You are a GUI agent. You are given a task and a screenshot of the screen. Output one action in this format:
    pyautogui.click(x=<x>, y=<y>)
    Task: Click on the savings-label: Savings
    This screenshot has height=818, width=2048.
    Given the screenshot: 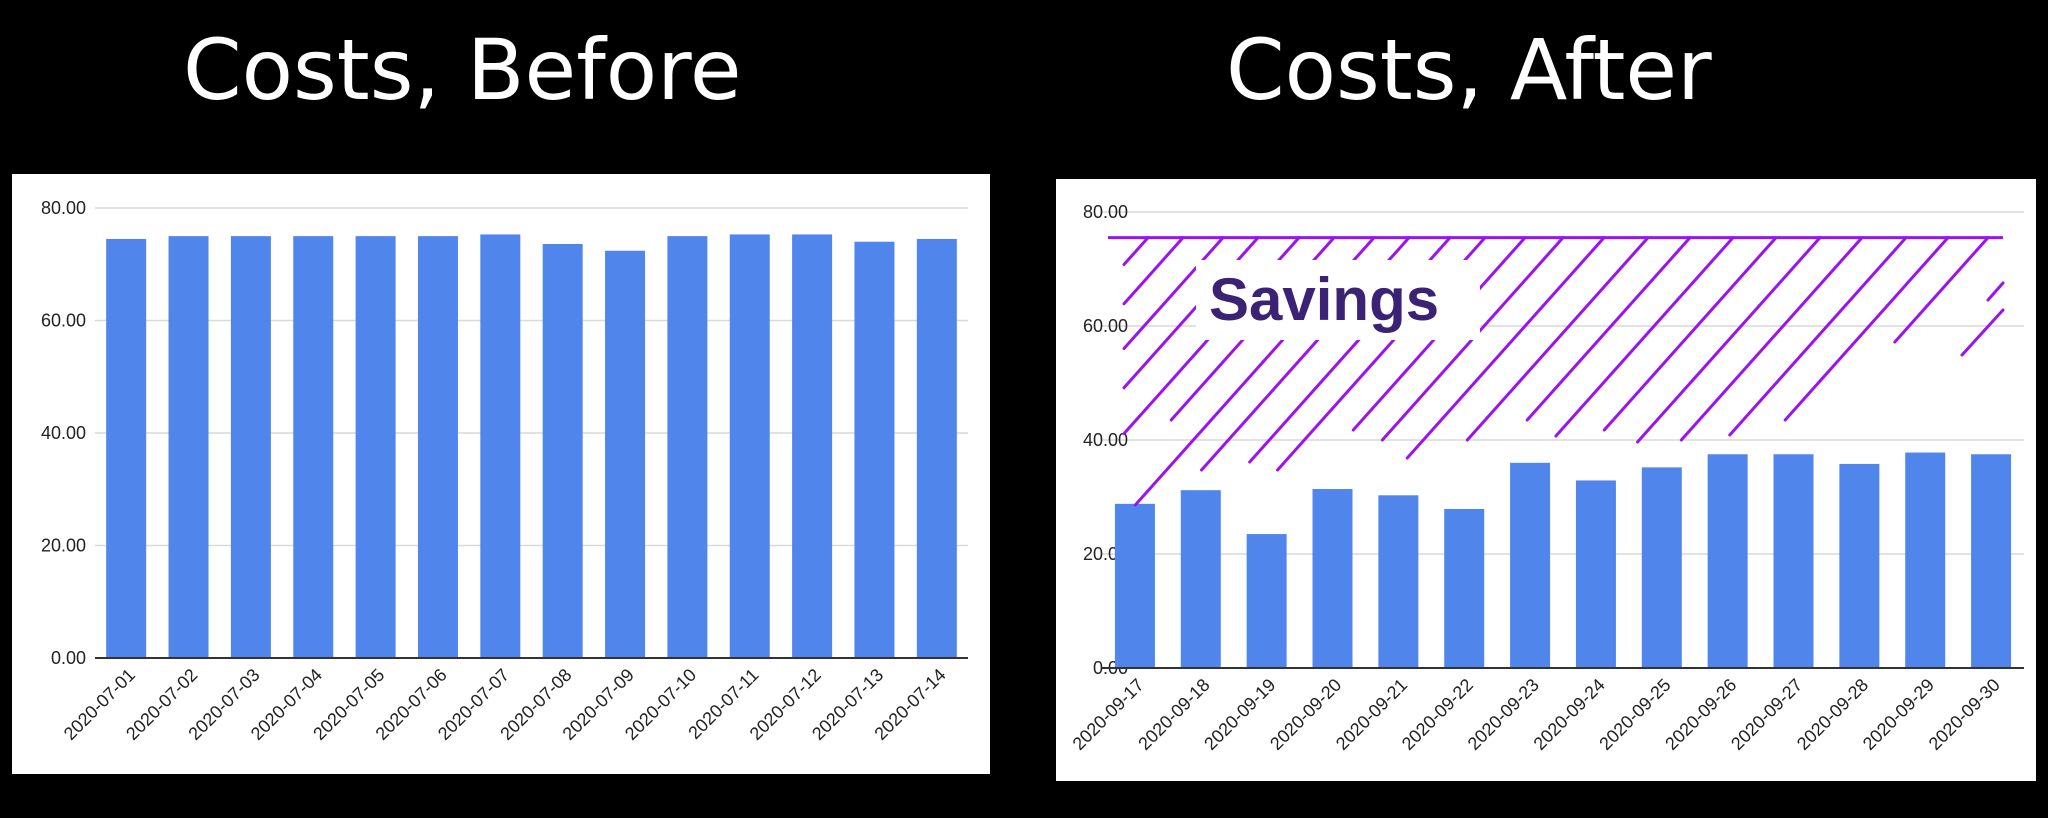 What is the action you would take?
    pyautogui.click(x=1324, y=299)
    